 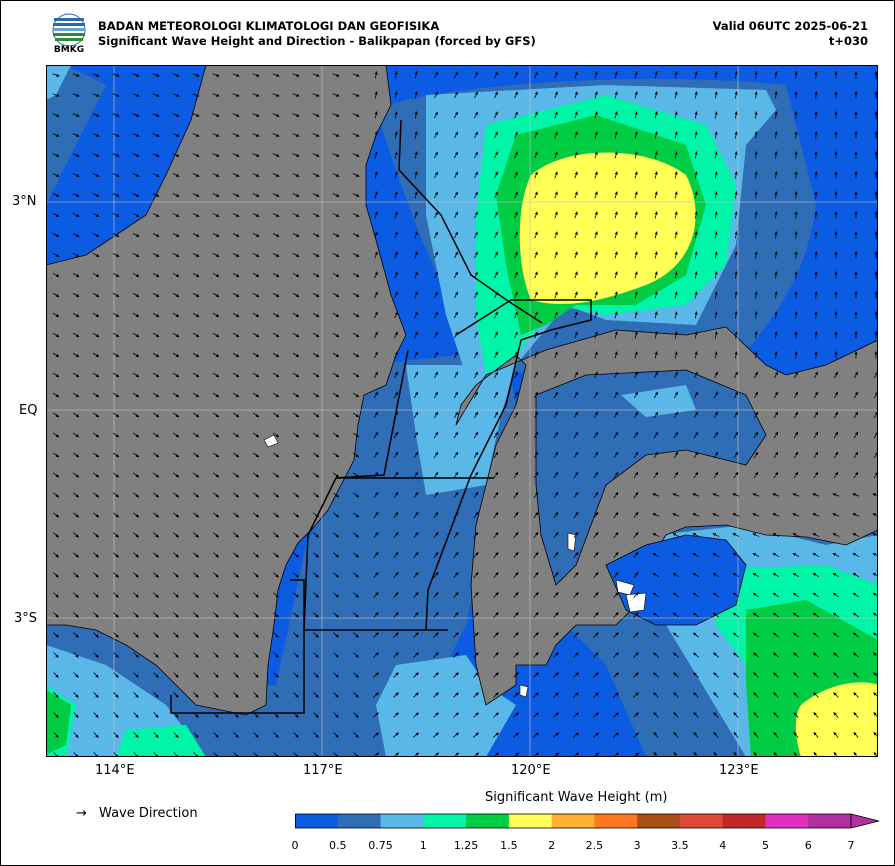 I want to click on colorbar-label: 0.5, so click(x=338, y=845).